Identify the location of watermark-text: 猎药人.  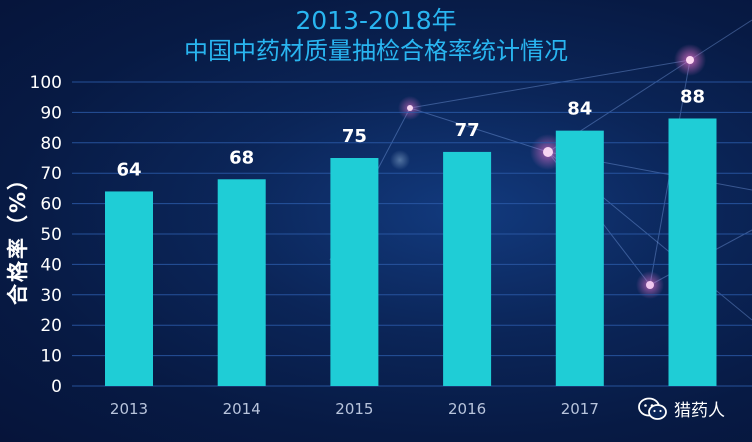
(699, 411).